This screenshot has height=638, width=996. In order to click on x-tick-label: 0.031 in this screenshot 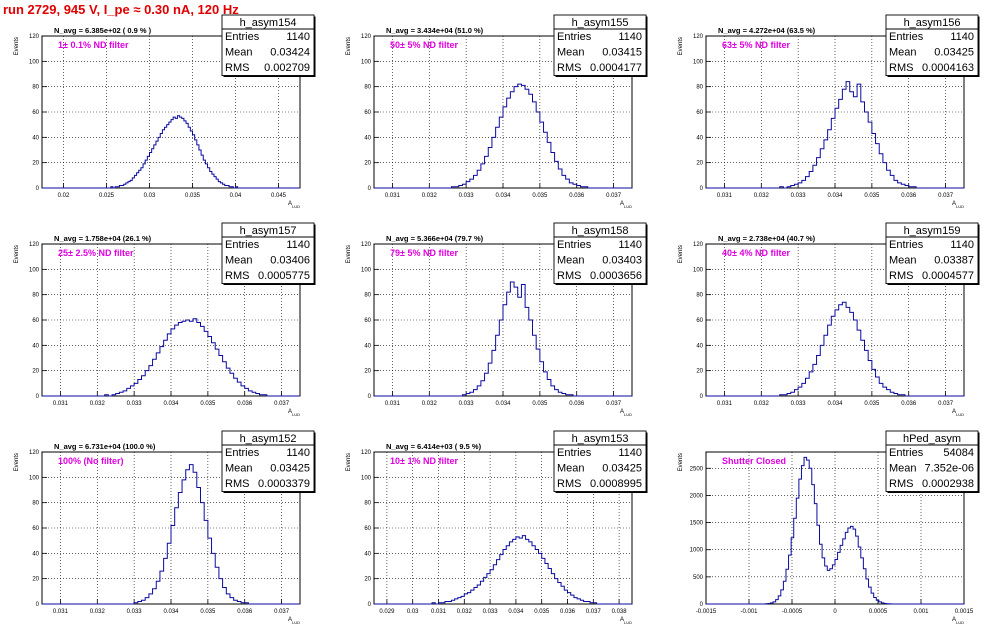, I will do `click(61, 404)`.